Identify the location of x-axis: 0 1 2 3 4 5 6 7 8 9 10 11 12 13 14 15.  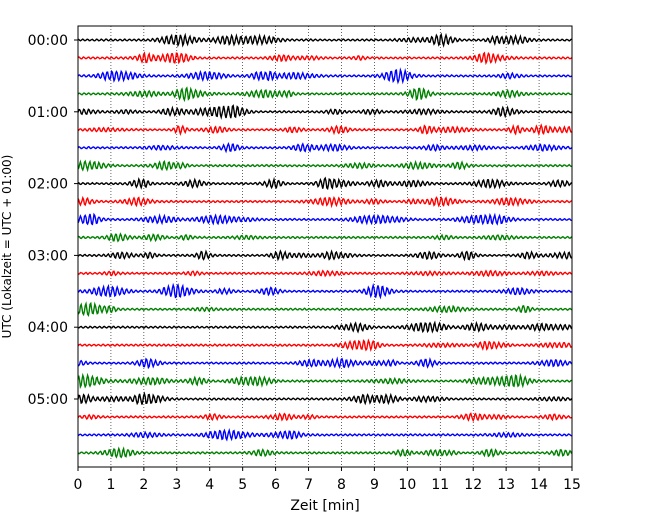
(327, 480).